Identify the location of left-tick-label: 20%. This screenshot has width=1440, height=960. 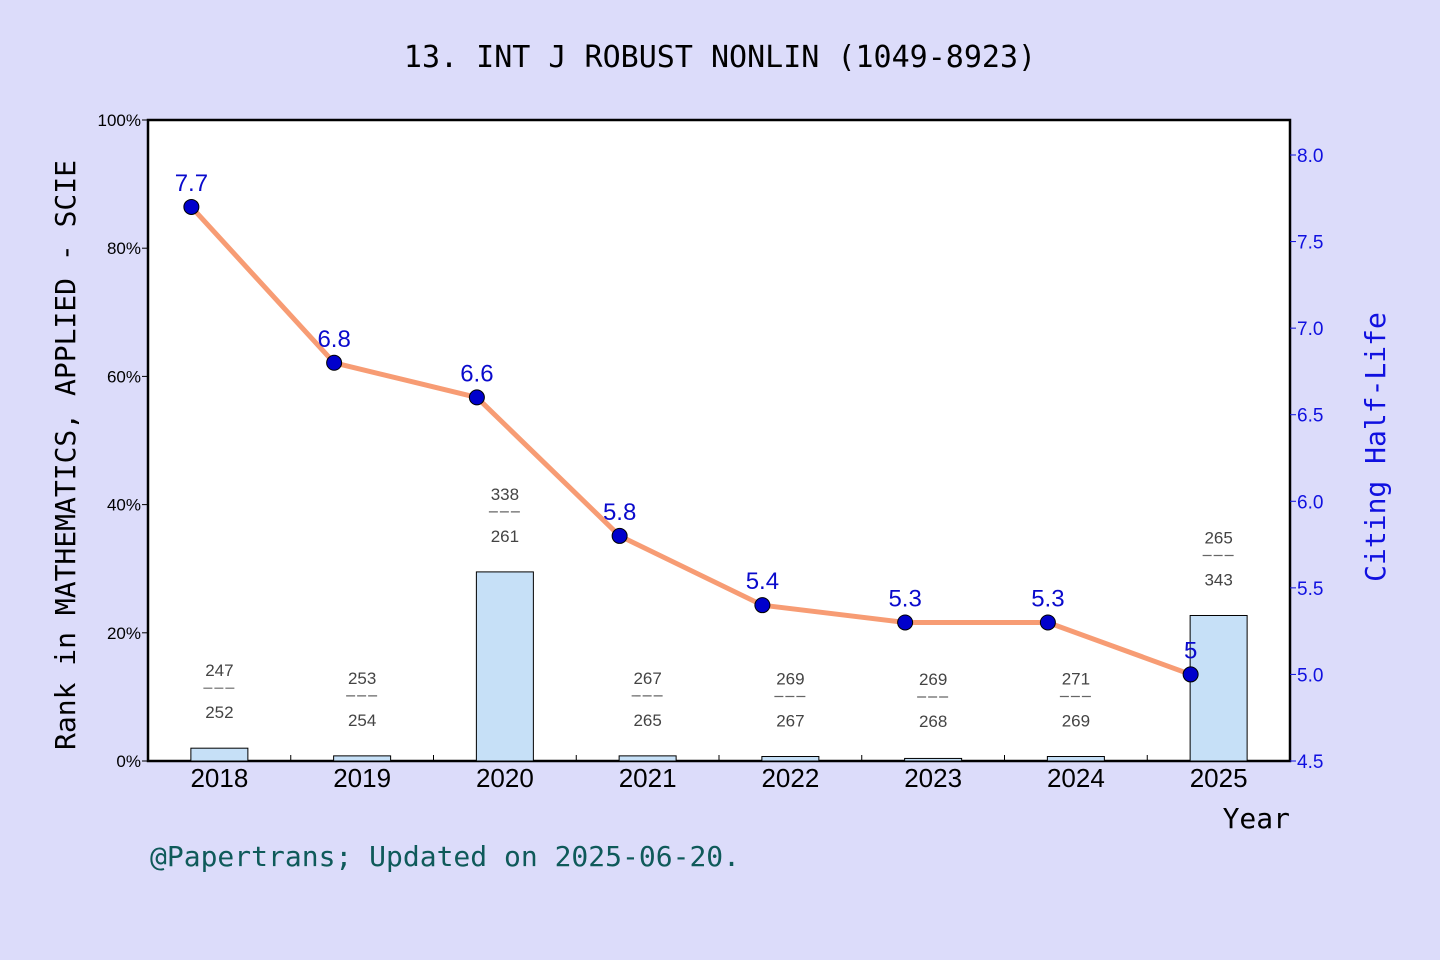
(124, 633).